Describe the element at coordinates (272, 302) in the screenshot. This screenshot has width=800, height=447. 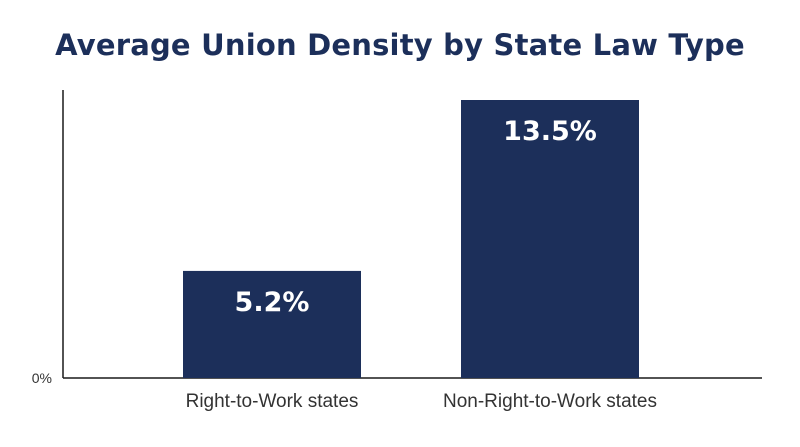
I see `data-label: 5.2%` at that location.